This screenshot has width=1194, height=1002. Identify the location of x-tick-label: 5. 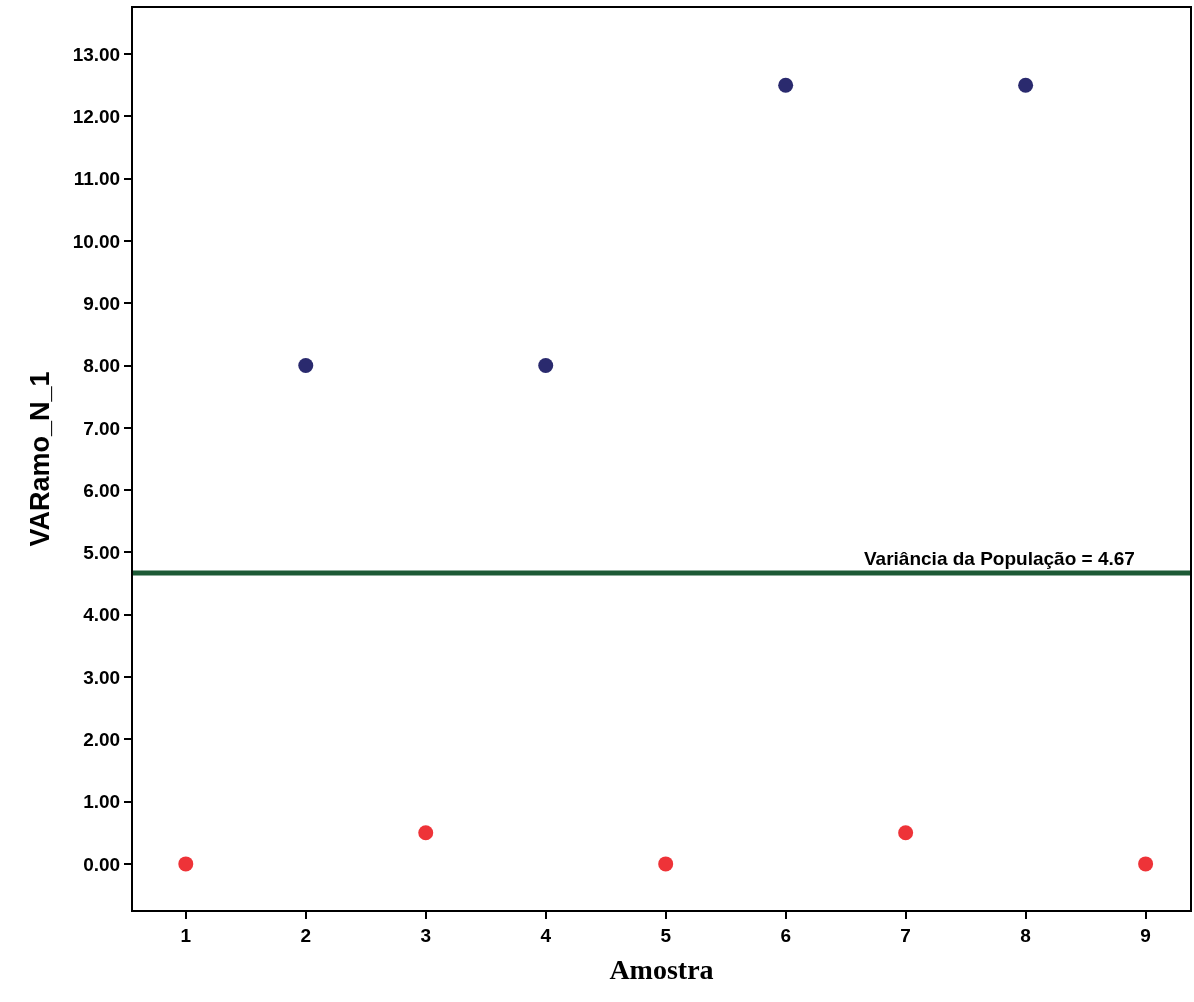
(666, 935).